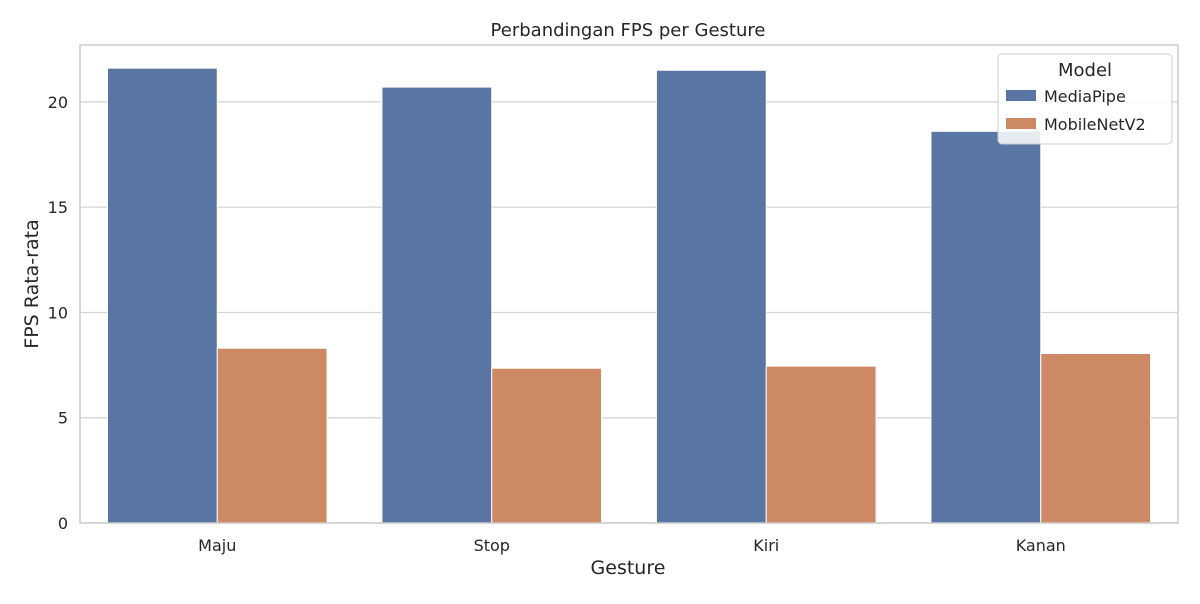  I want to click on chart-title: Perbandingan FPS per Gesture, so click(628, 30).